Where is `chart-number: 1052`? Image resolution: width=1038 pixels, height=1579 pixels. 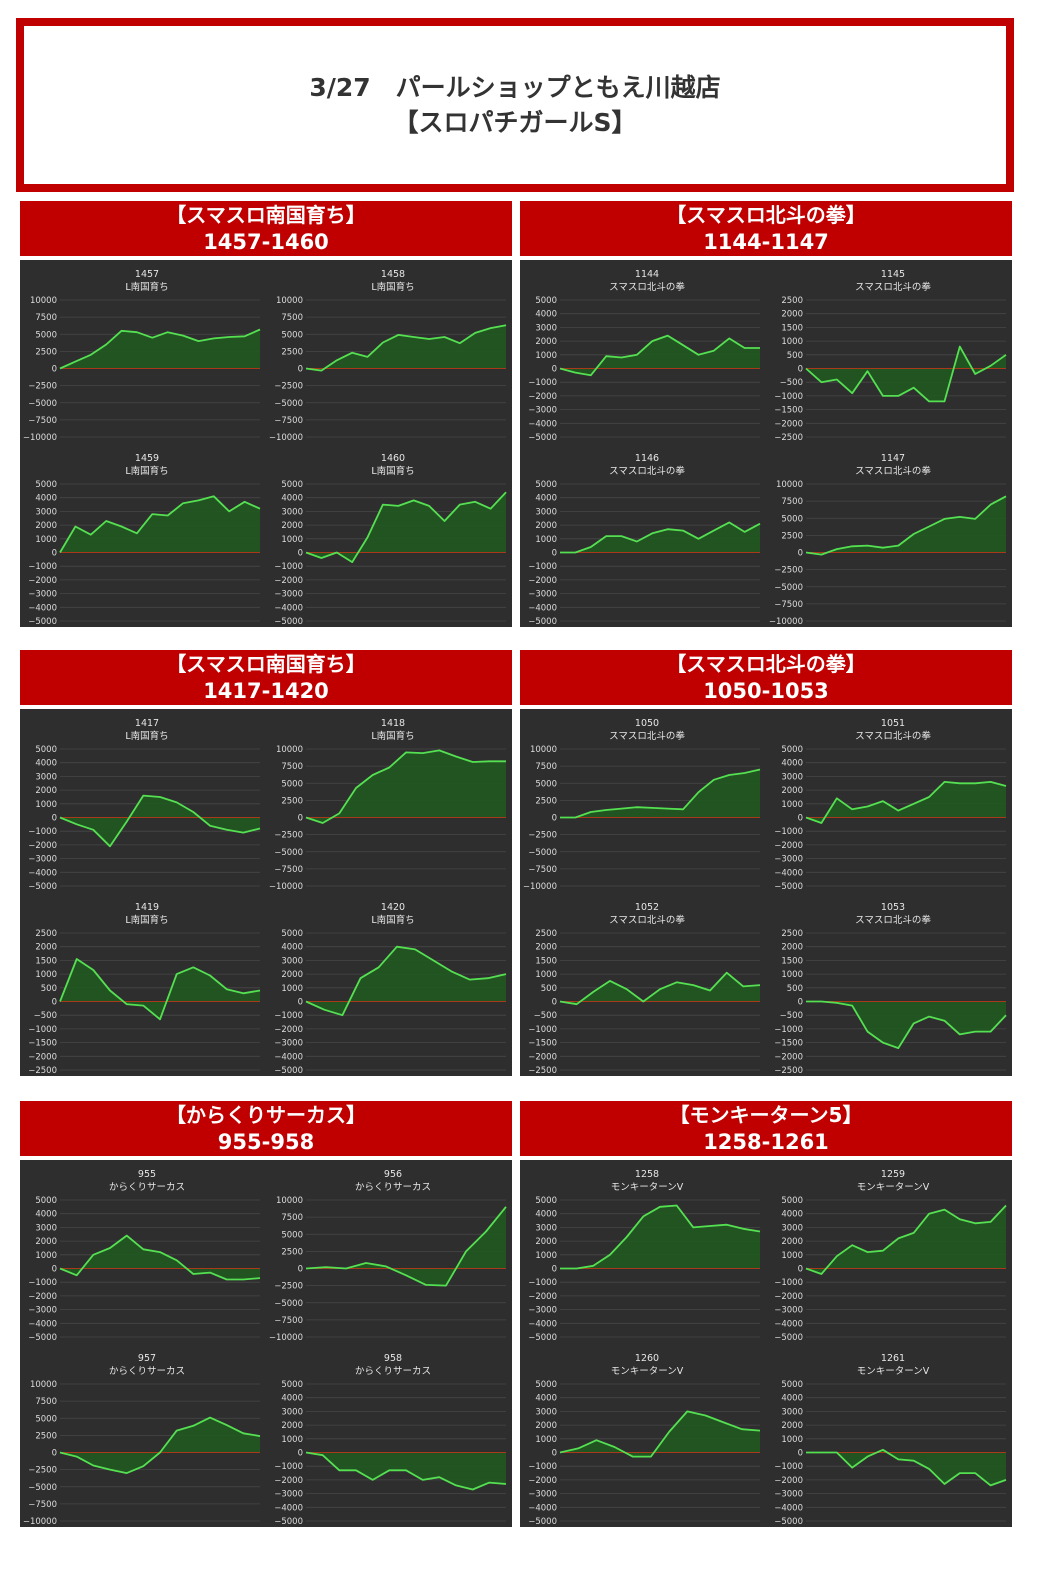
chart-number: 1052 is located at coordinates (647, 907).